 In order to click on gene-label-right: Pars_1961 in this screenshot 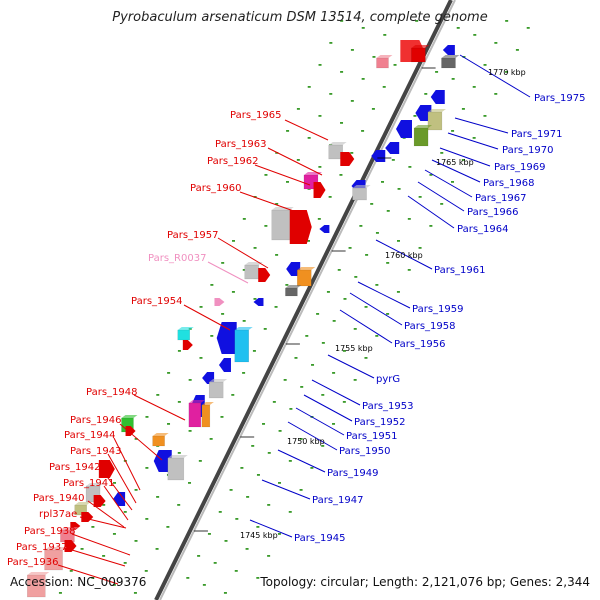, I will do `click(459, 270)`.